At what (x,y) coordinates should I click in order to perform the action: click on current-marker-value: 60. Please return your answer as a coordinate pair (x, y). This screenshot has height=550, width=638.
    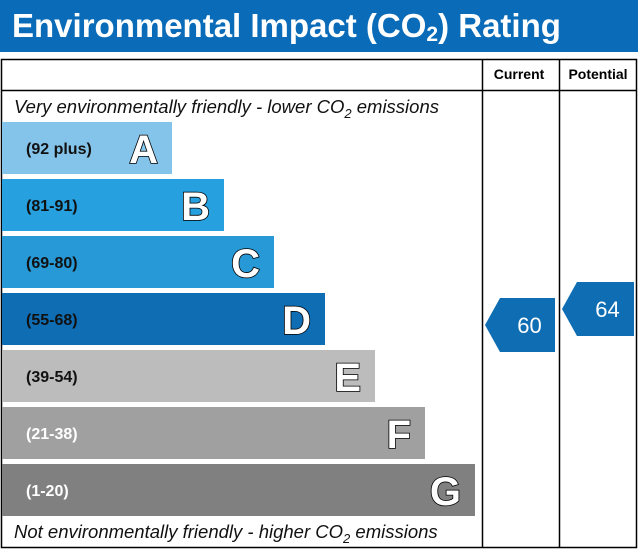
    Looking at the image, I should click on (529, 325).